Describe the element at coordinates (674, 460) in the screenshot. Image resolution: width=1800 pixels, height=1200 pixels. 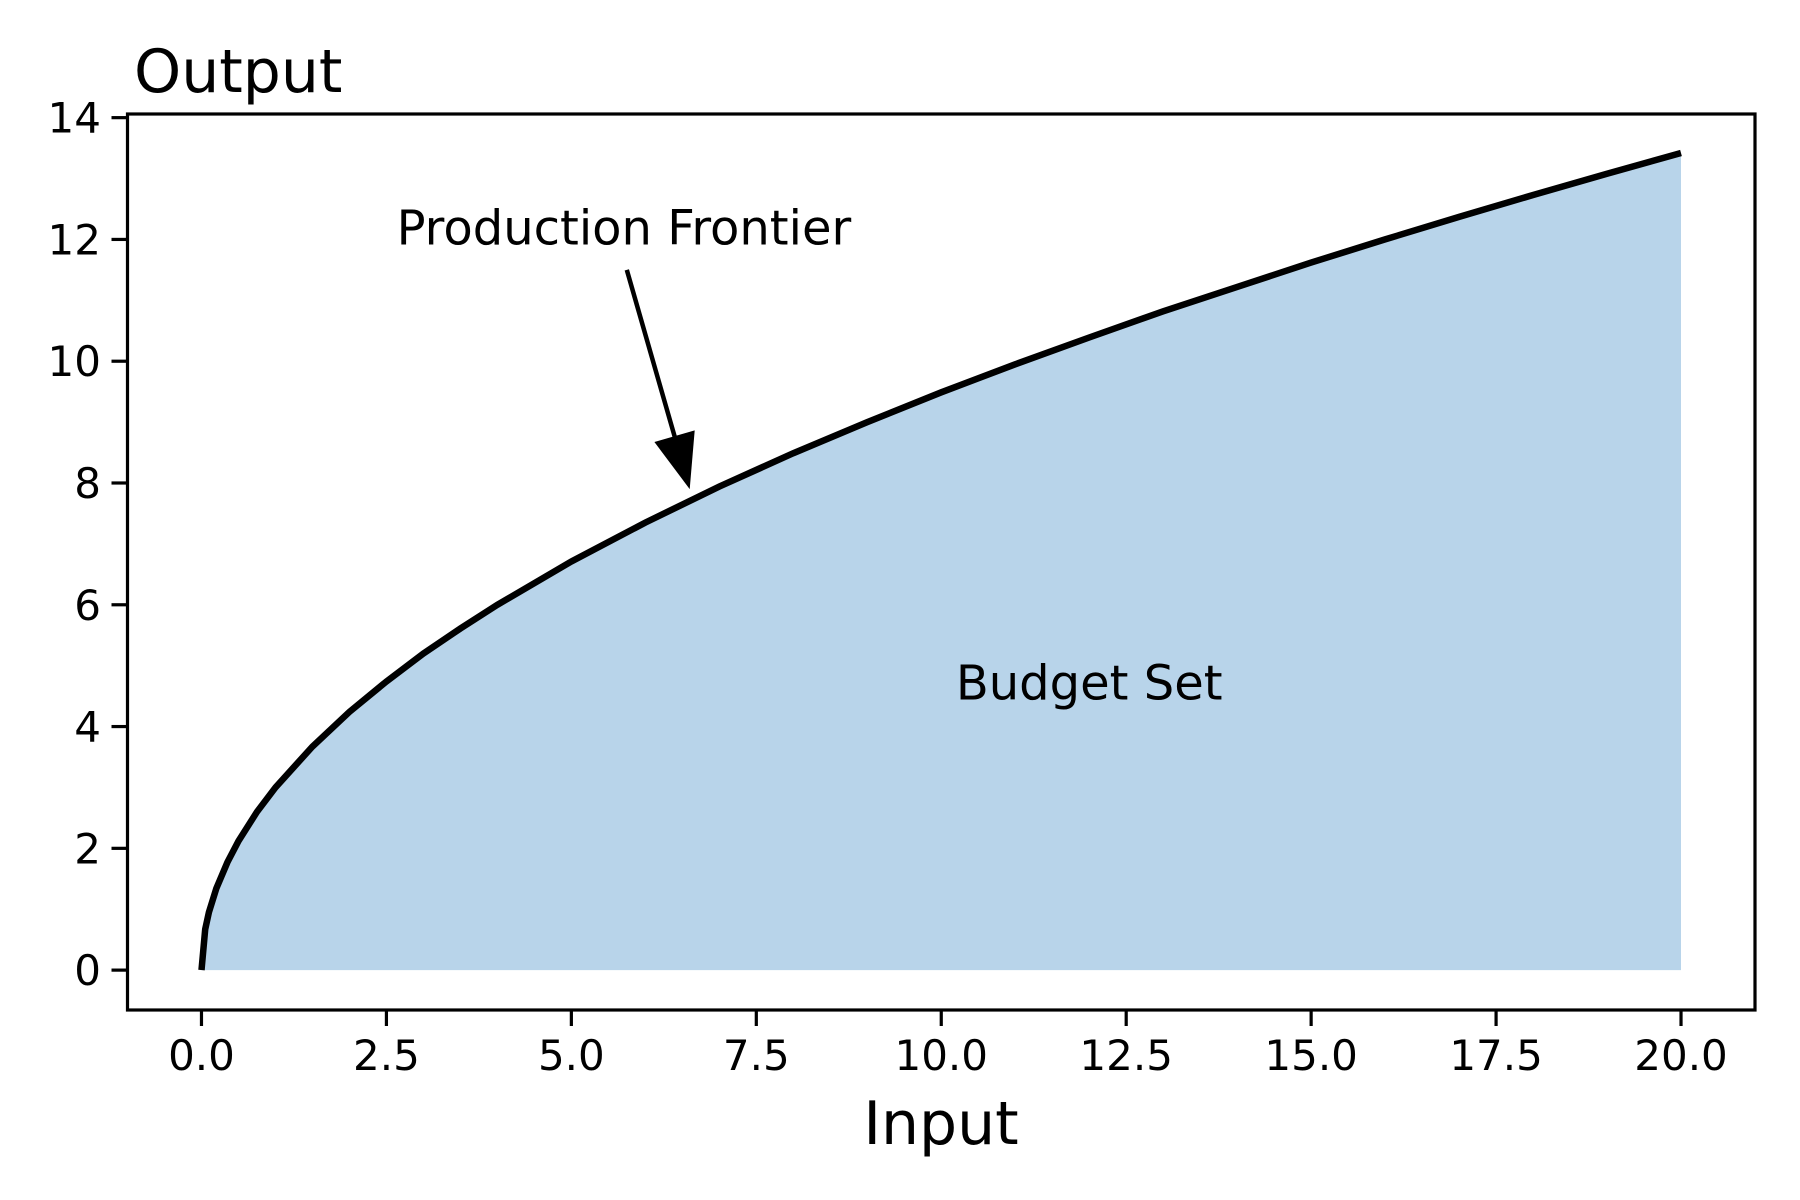
I see `annotation-arrow-head-icon` at that location.